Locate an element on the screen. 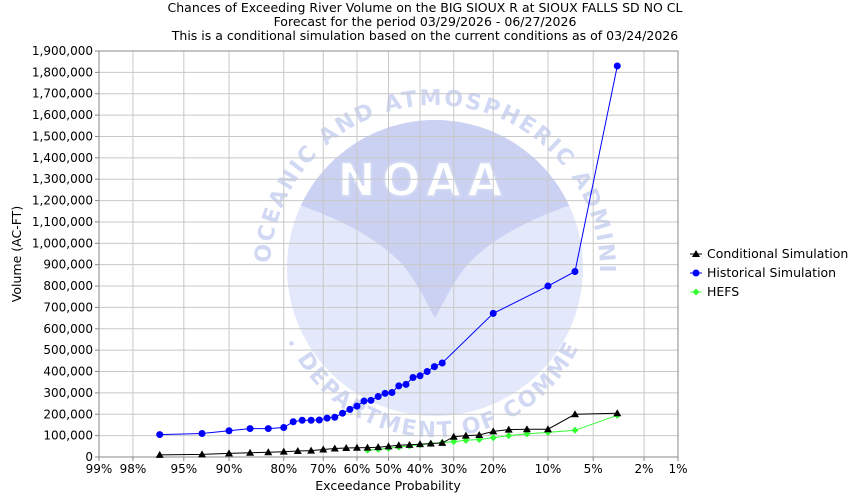 This screenshot has width=850, height=500. x-tick-label: 10% is located at coordinates (548, 469).